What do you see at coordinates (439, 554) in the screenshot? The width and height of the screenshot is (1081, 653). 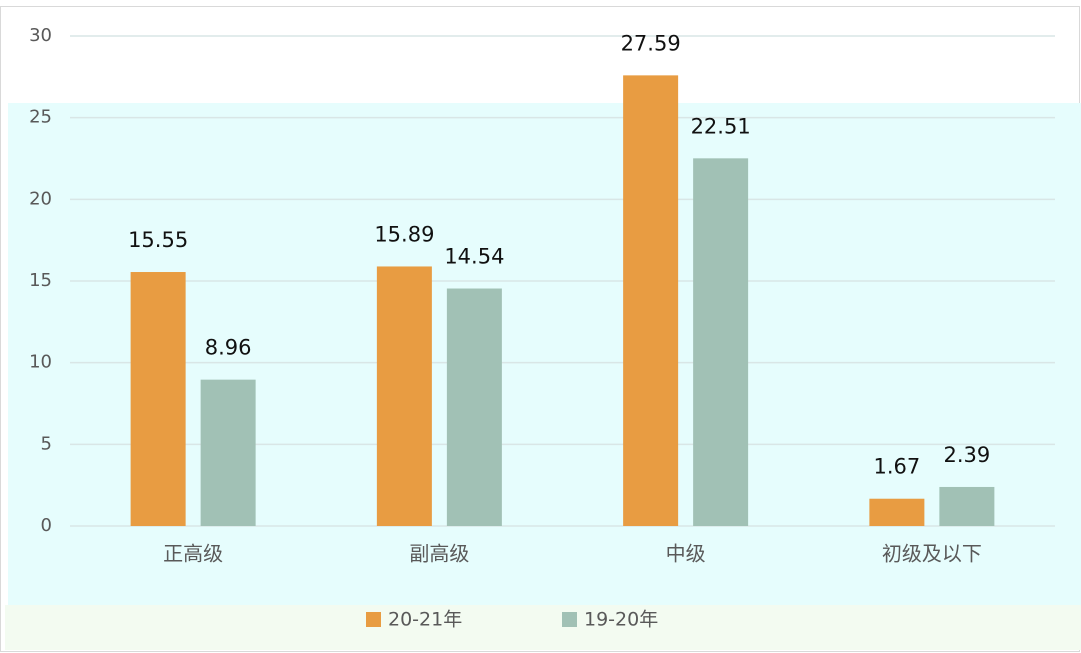 I see `x-tick-label: 副高级` at bounding box center [439, 554].